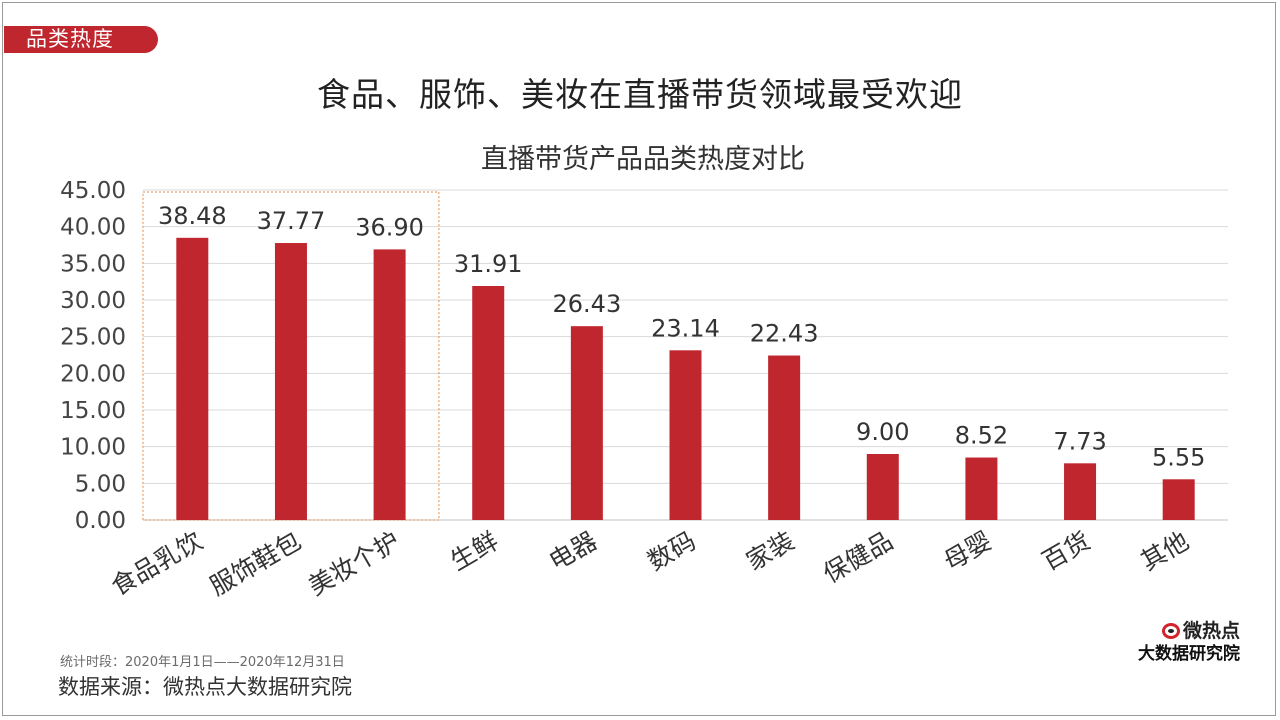 The image size is (1280, 720). What do you see at coordinates (968, 551) in the screenshot?
I see `x-tick-label: 母婴` at bounding box center [968, 551].